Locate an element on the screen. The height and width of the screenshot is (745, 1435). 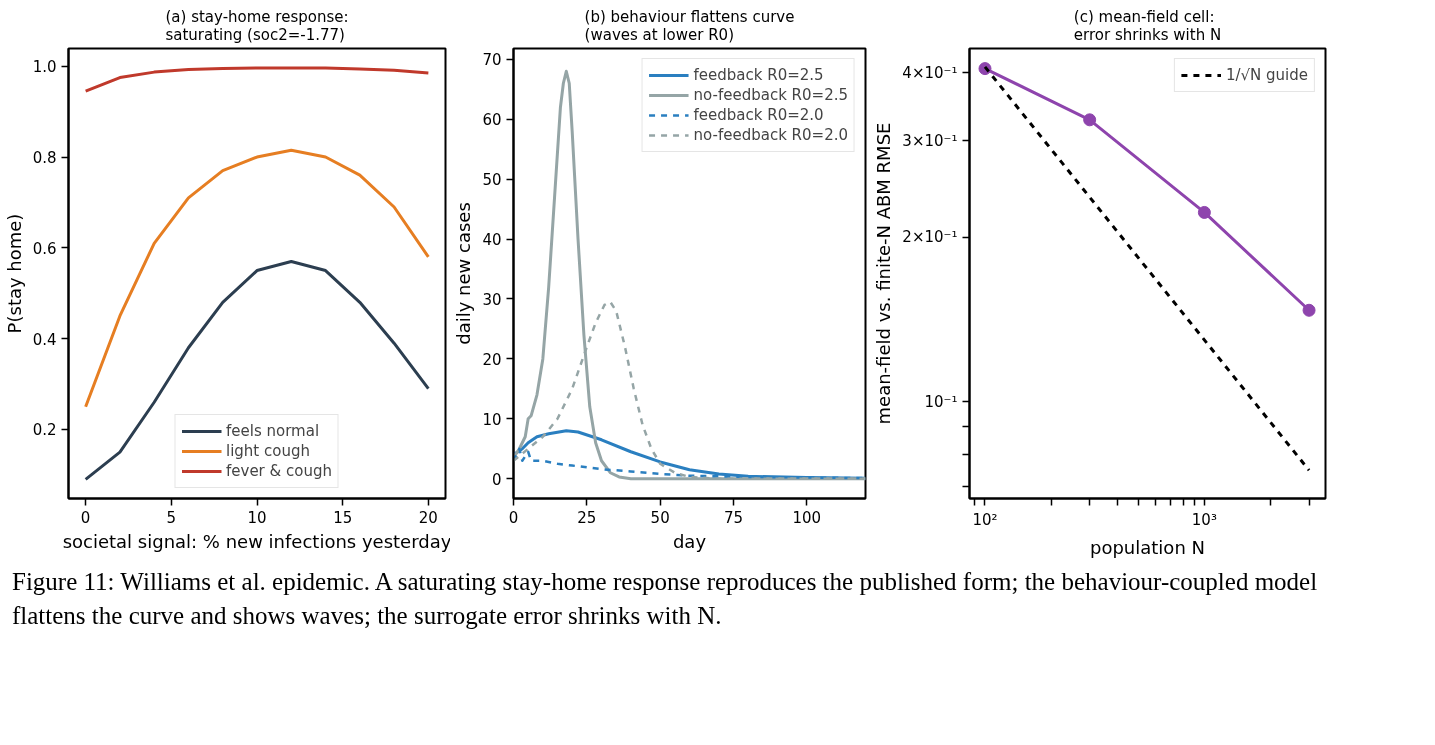
x-tick-label: 25 is located at coordinates (587, 517).